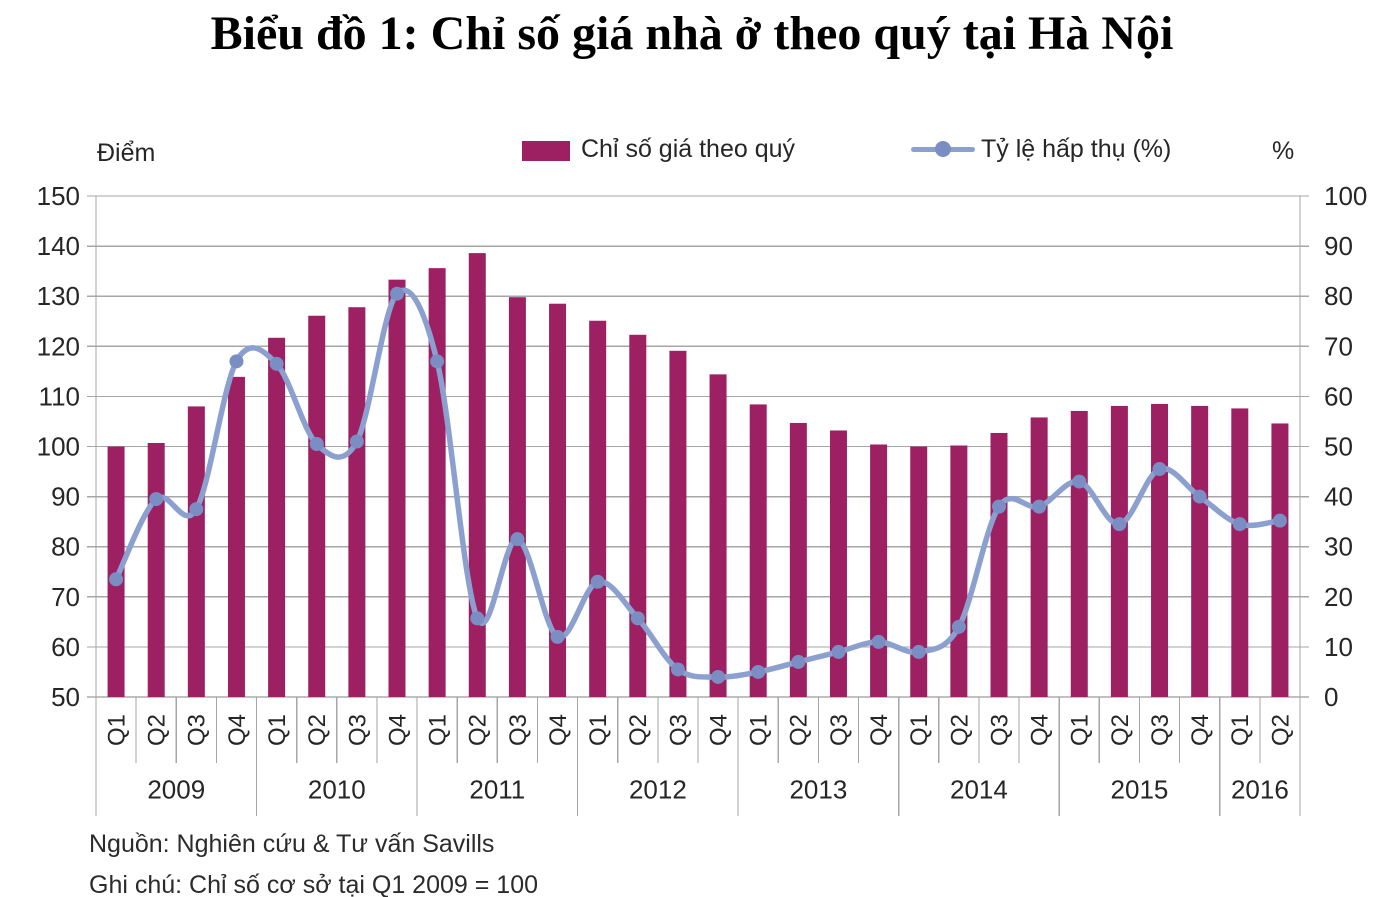 This screenshot has width=1384, height=897. Describe the element at coordinates (176, 790) in the screenshot. I see `x-axis-year-label-2009: 2009` at that location.